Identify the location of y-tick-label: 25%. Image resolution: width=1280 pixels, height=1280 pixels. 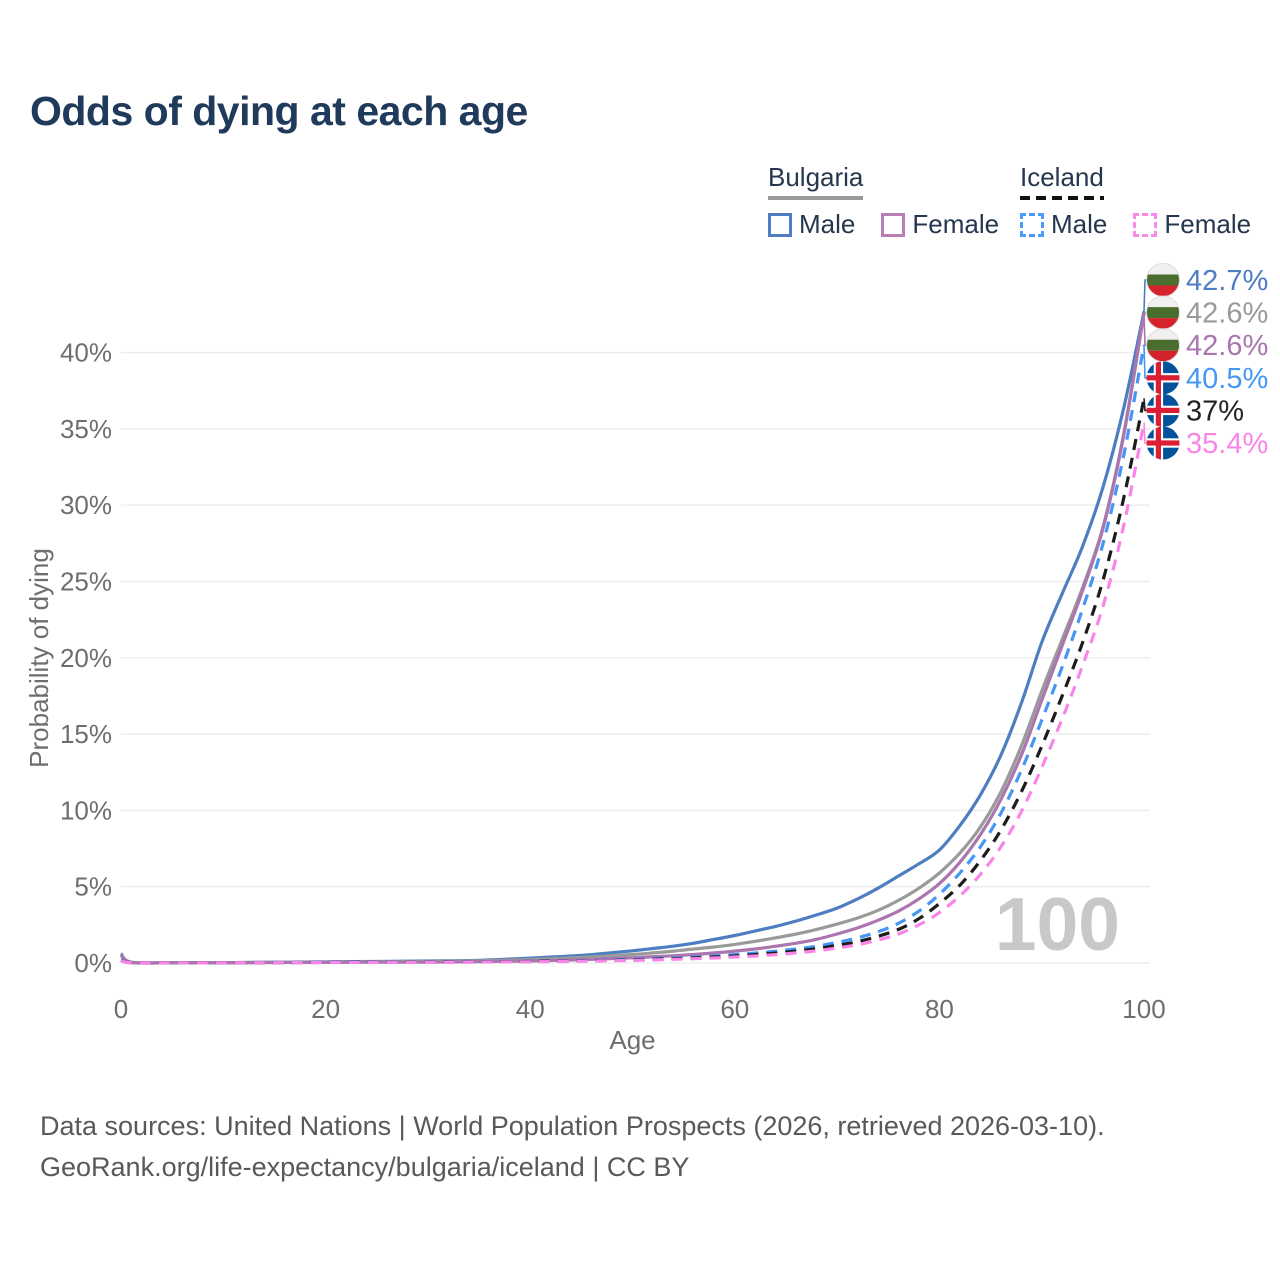
(86, 581).